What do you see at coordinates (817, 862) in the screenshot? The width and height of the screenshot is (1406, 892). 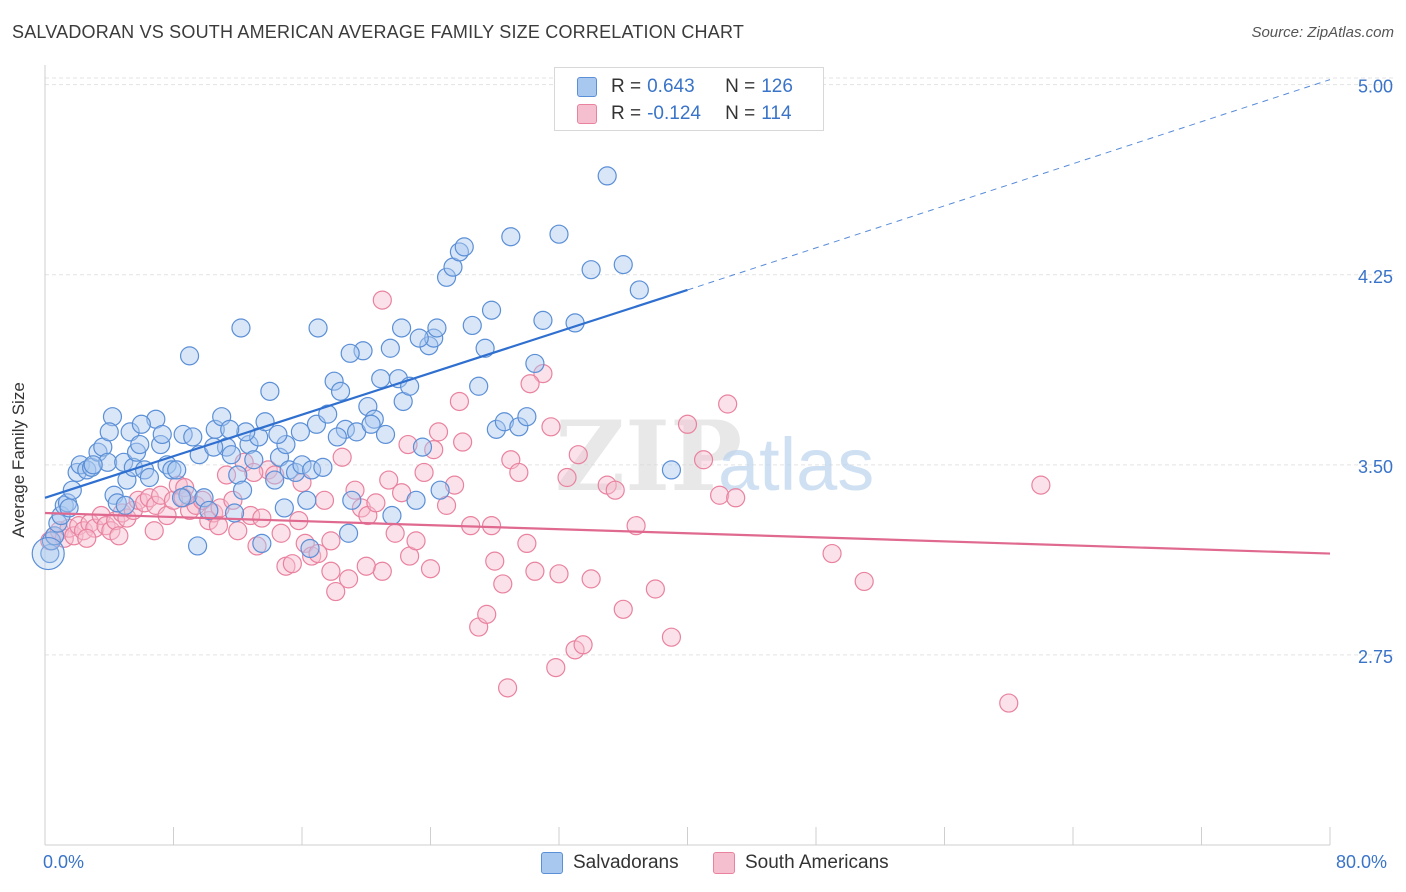 I see `bottom-legend-label: South Americans` at bounding box center [817, 862].